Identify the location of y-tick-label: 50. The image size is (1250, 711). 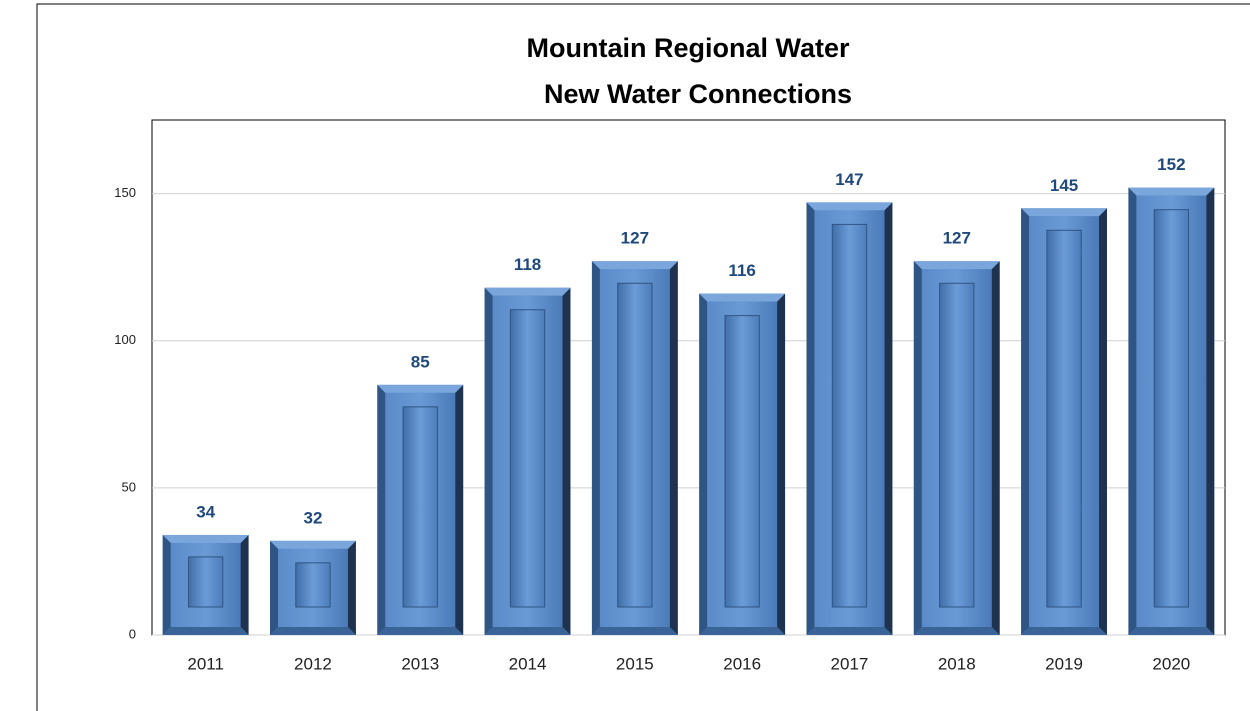
(129, 486).